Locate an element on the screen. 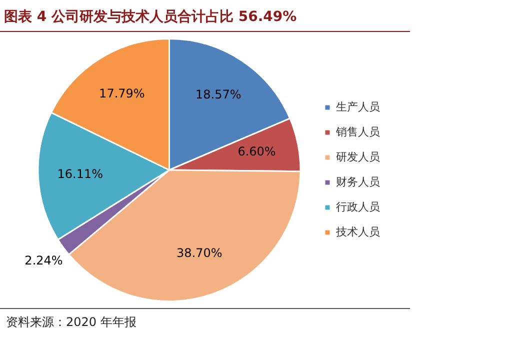 The height and width of the screenshot is (340, 517). legend-label: 生产人员 is located at coordinates (358, 107).